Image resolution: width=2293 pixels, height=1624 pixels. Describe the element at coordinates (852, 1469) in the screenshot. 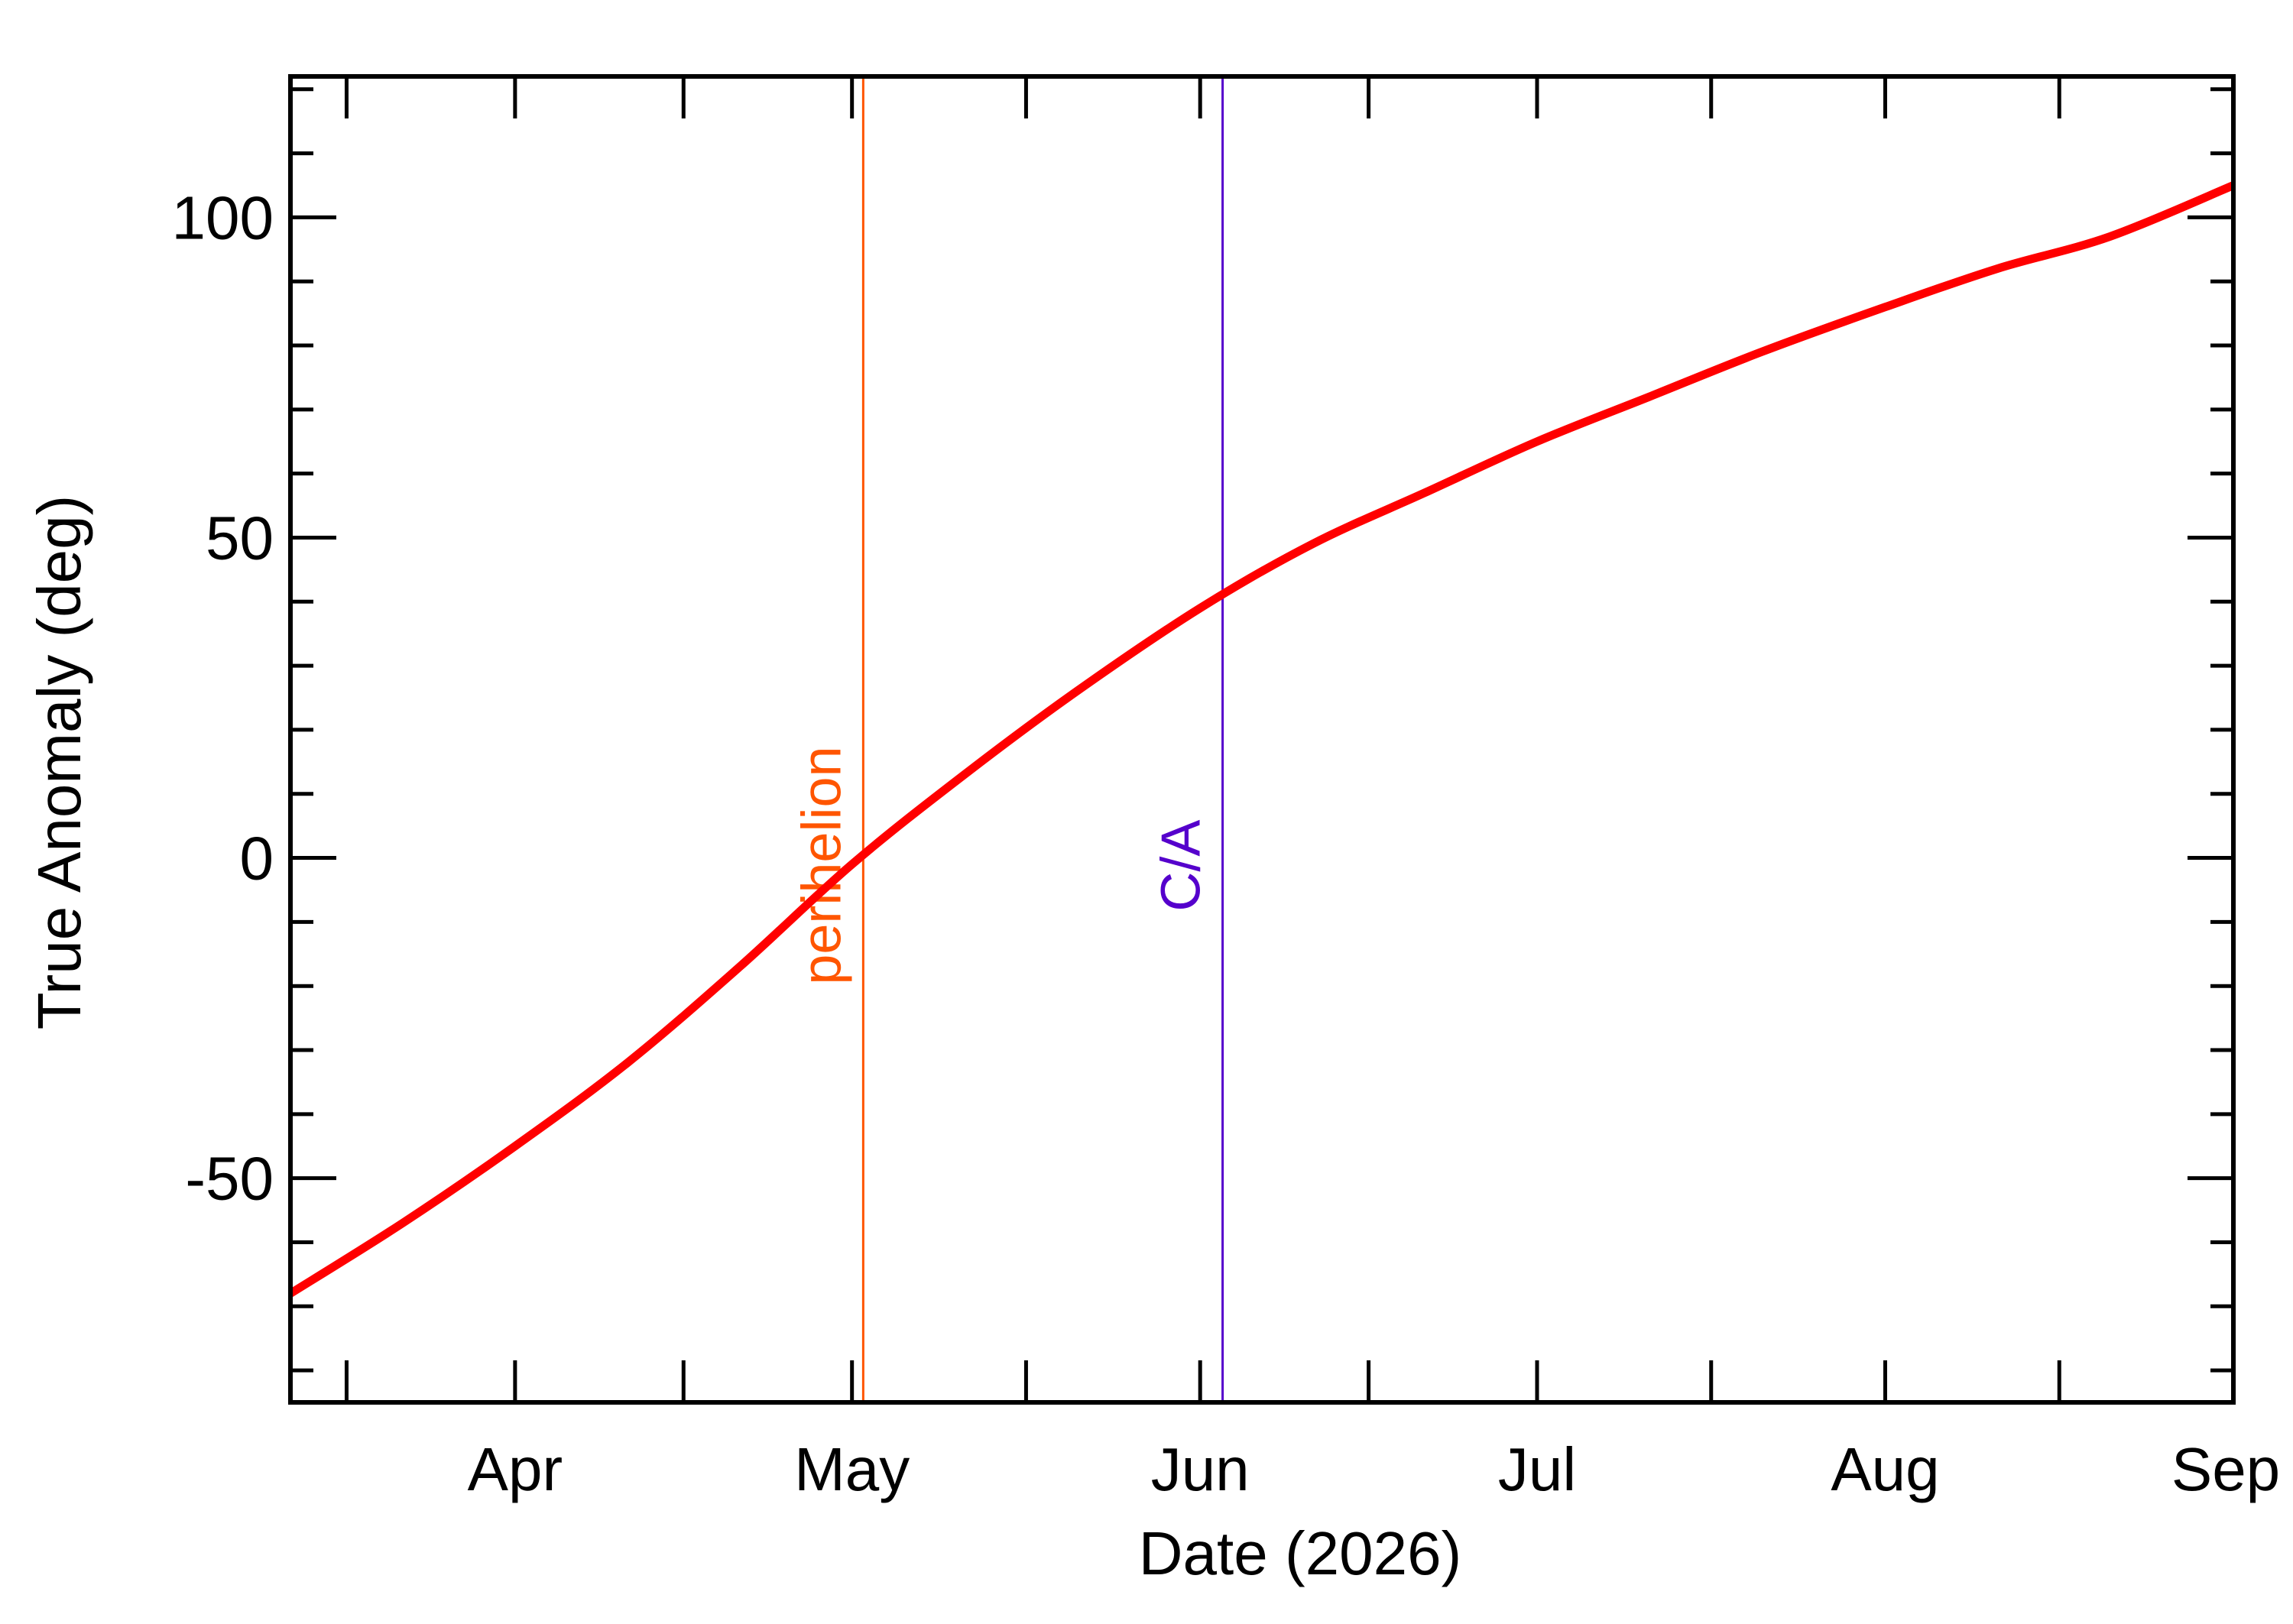

I see `x-tick-label: May` at that location.